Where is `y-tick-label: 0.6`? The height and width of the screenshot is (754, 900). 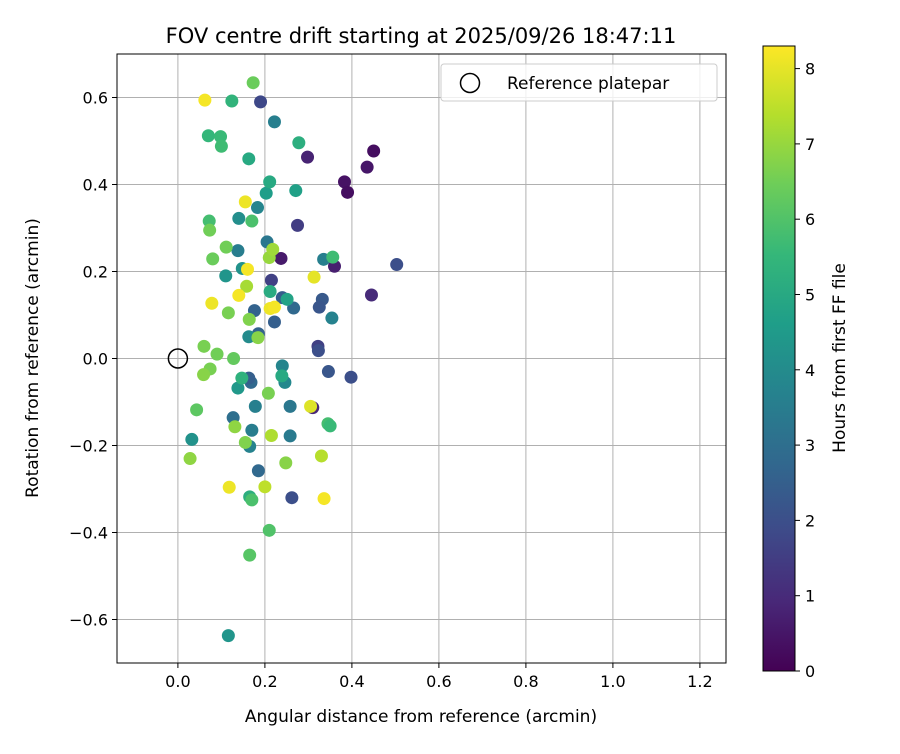
y-tick-label: 0.6 is located at coordinates (95, 98).